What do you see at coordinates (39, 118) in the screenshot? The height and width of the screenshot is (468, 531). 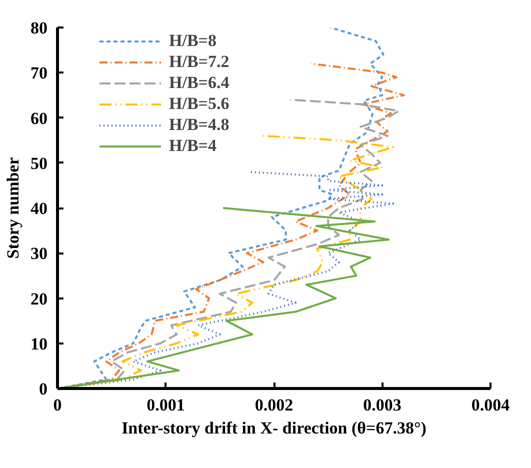 I see `y-tick-label: 60` at bounding box center [39, 118].